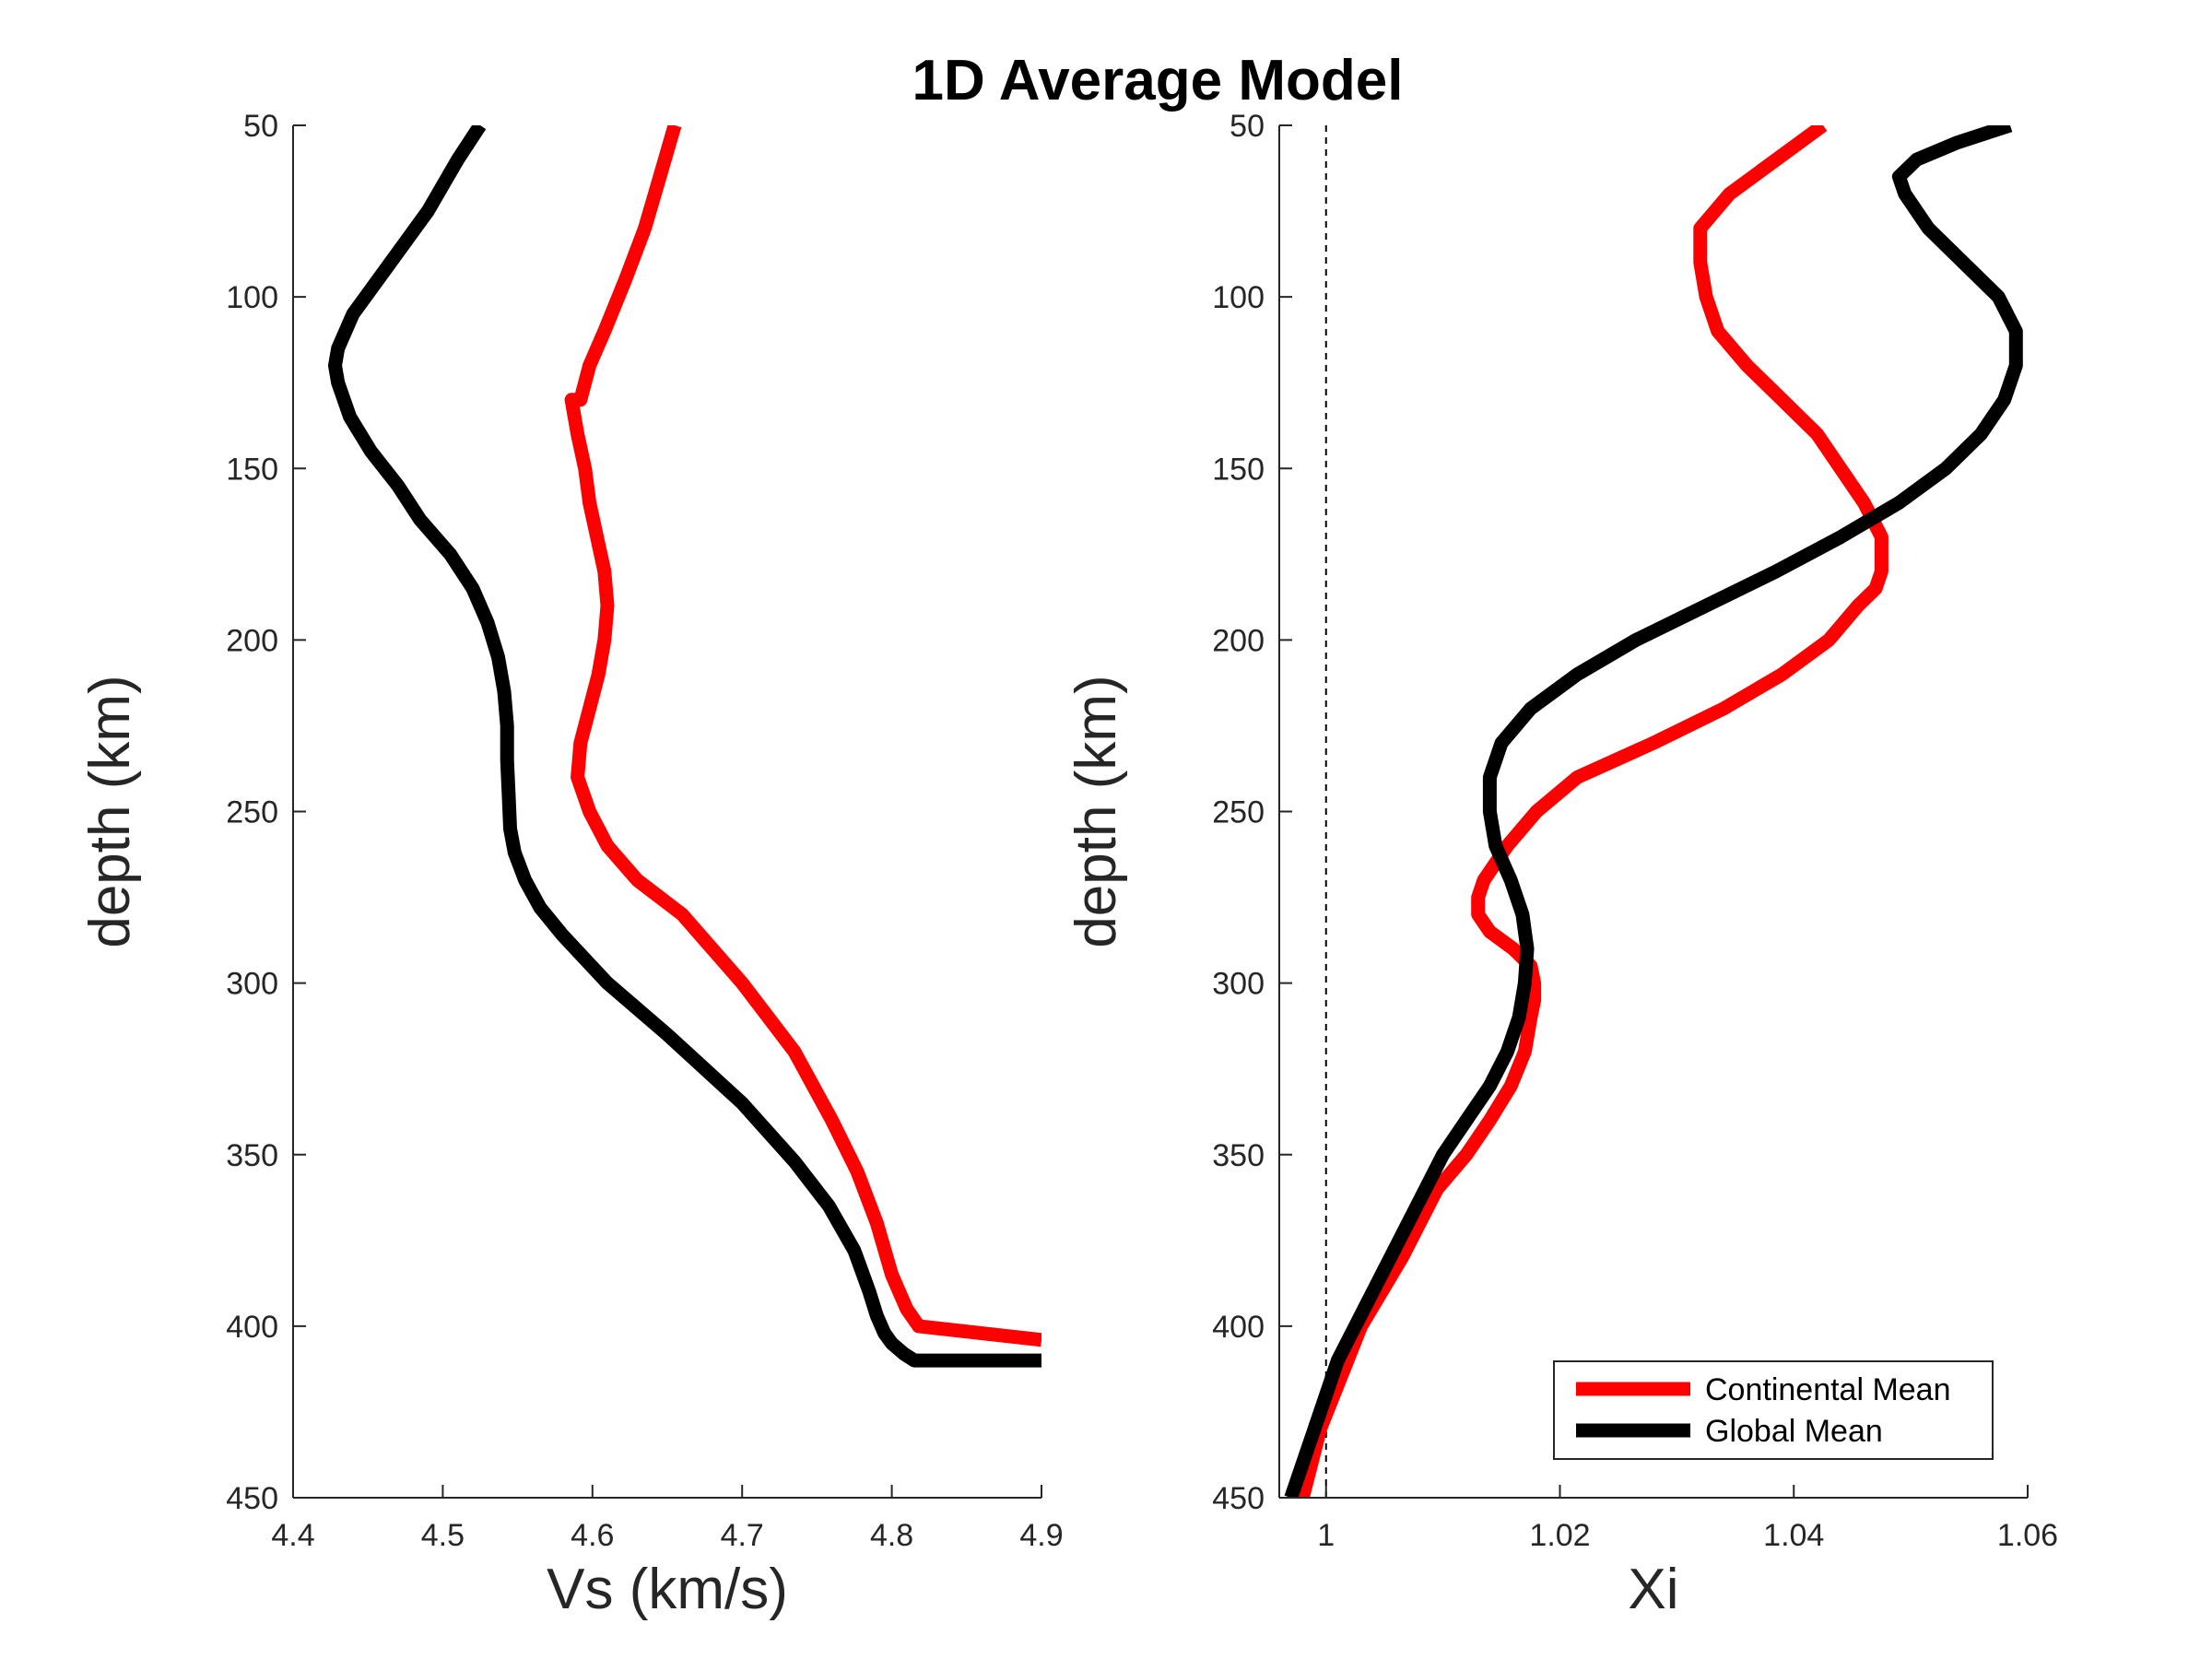  What do you see at coordinates (252, 640) in the screenshot?
I see `vs-y-tick-label: 200` at bounding box center [252, 640].